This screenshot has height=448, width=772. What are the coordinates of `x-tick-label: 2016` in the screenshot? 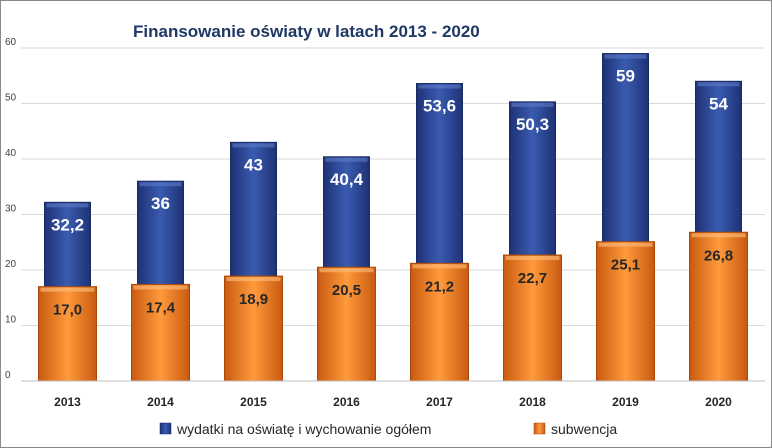 It's located at (346, 402).